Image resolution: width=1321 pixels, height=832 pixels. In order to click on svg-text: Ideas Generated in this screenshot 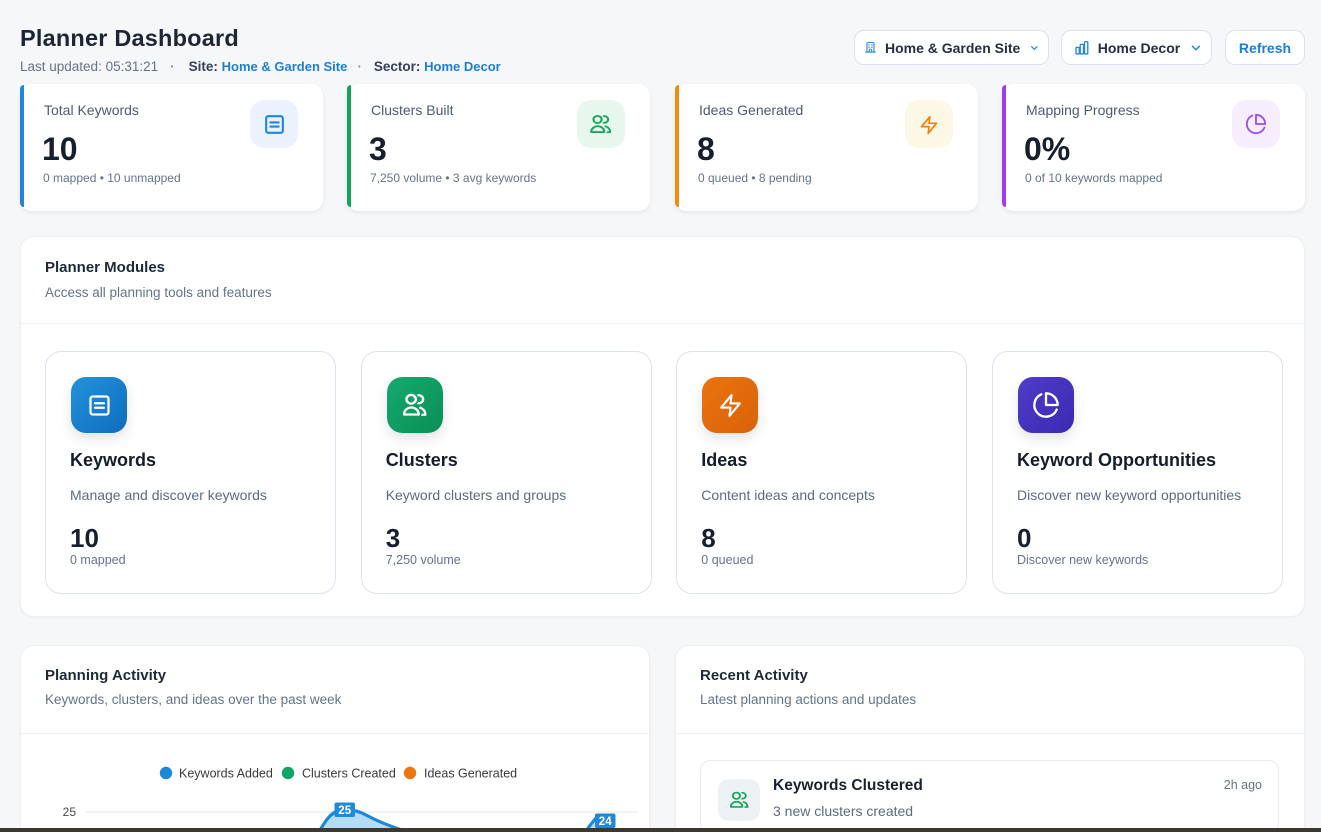, I will do `click(470, 774)`.